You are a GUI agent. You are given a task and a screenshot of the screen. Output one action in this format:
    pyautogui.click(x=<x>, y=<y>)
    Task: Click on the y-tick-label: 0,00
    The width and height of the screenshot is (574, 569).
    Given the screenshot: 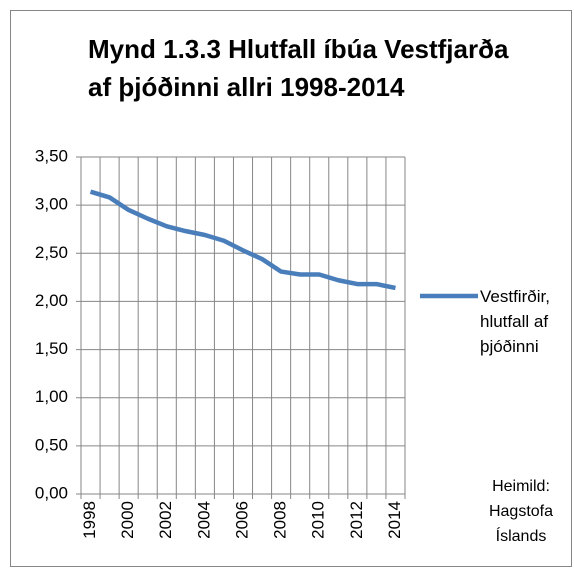 What is the action you would take?
    pyautogui.click(x=51, y=492)
    